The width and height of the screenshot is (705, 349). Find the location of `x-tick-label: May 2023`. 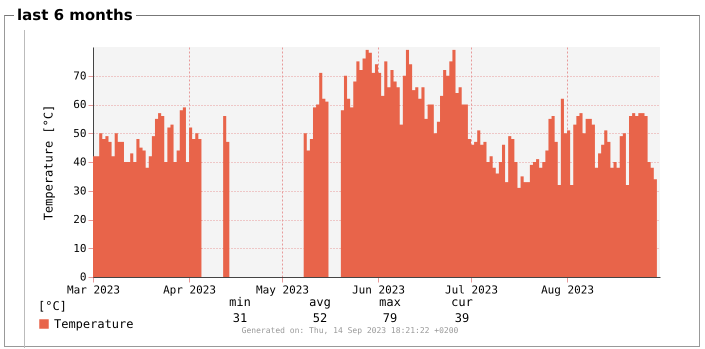

x-tick-label: May 2023 is located at coordinates (282, 290).